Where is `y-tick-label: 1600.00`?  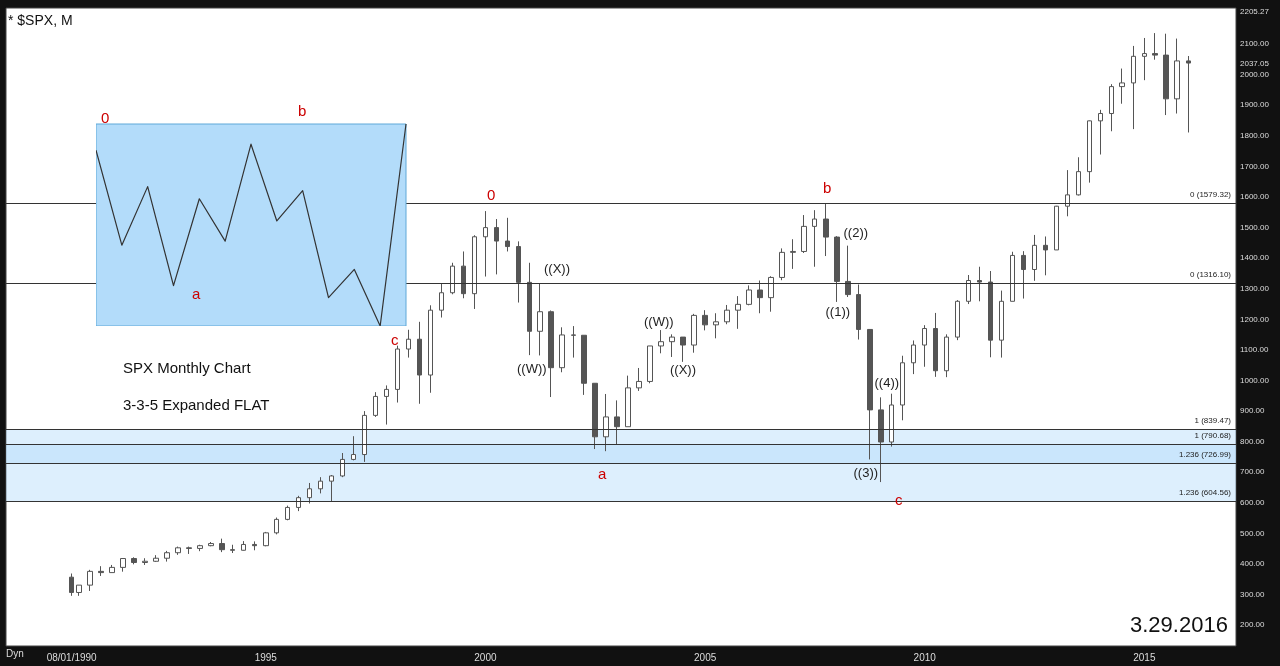
y-tick-label: 1600.00 is located at coordinates (1255, 197).